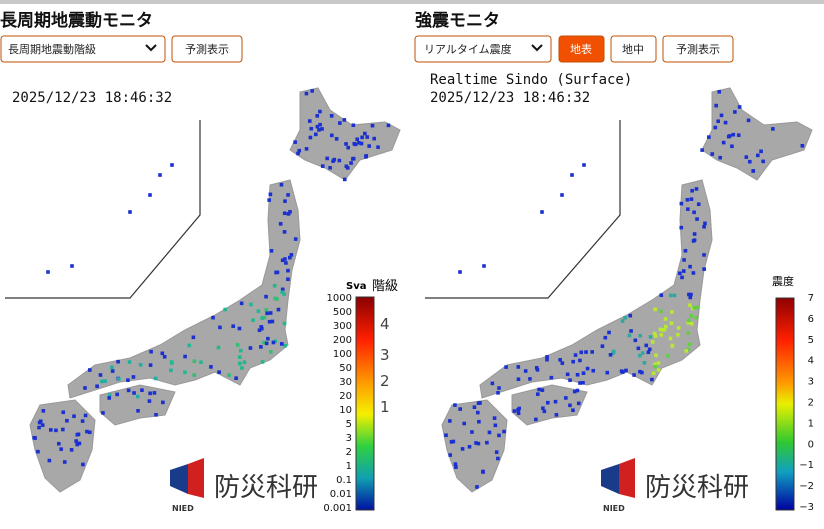  I want to click on button: 地表, so click(581, 49).